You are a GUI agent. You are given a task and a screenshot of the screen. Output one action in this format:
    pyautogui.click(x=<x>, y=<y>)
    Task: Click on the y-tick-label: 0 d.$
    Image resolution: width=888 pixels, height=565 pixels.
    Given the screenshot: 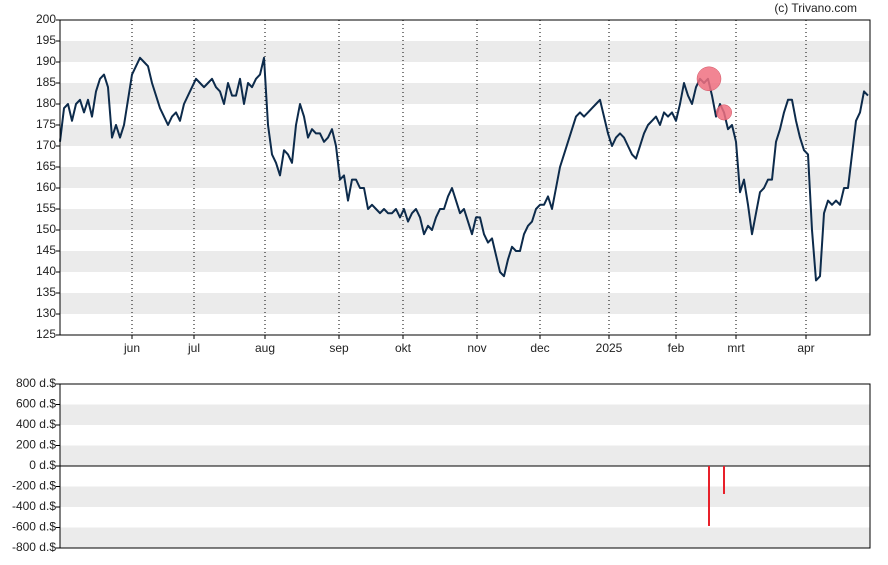 What is the action you would take?
    pyautogui.click(x=42, y=465)
    